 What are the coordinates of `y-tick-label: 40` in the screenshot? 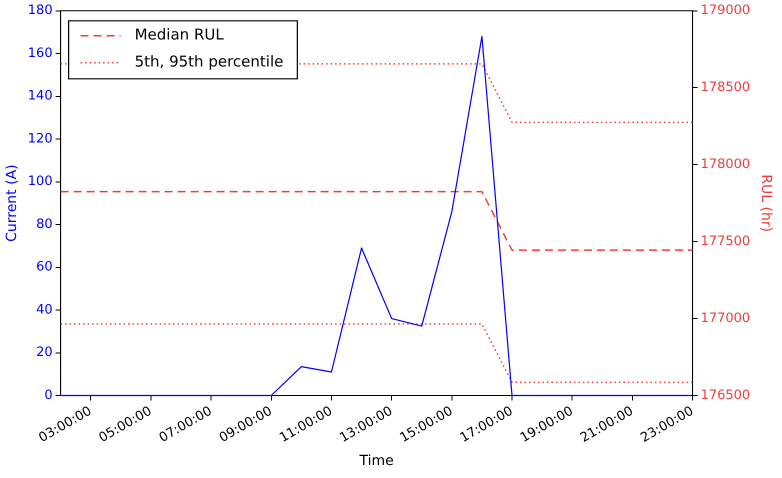 It's located at (44, 310).